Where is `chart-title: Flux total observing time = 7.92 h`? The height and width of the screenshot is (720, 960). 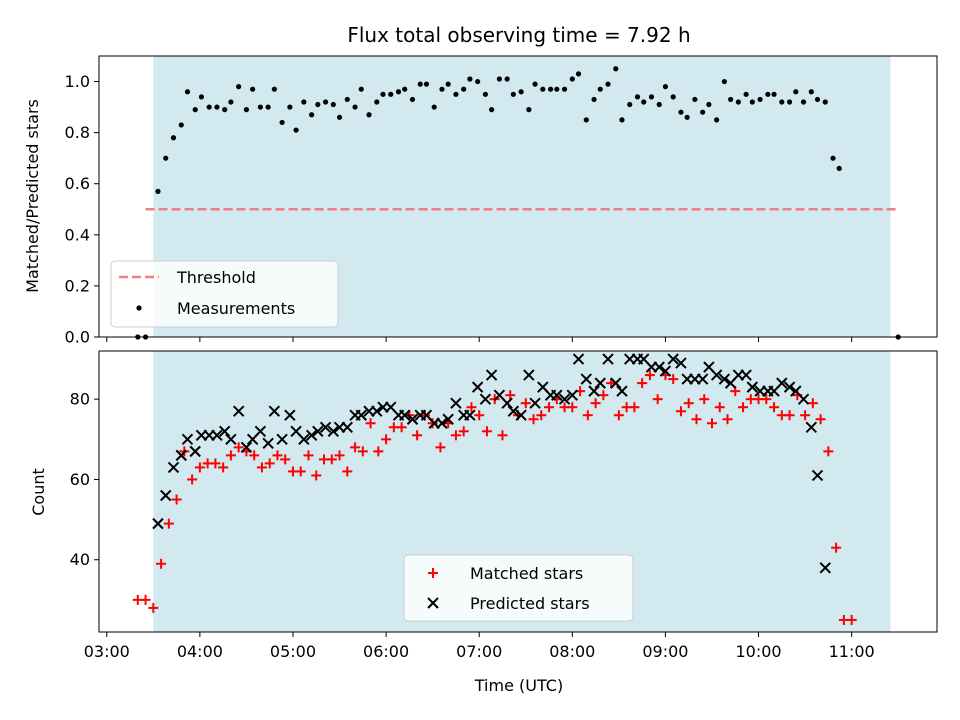
chart-title: Flux total observing time = 7.92 h is located at coordinates (518, 35).